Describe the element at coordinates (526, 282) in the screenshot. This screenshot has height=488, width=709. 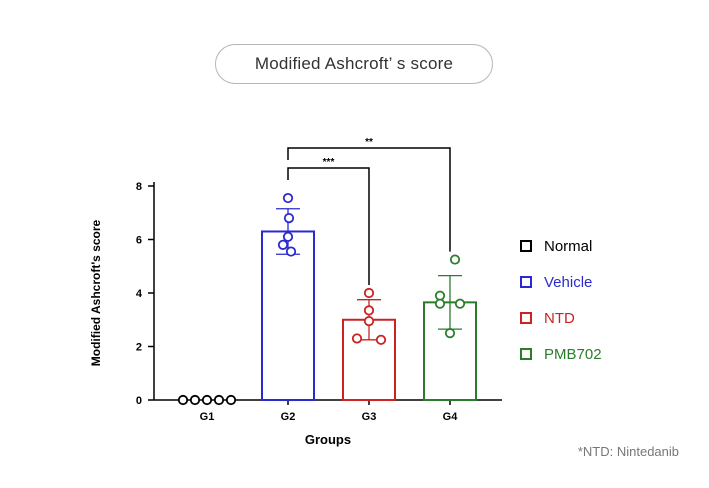
I see `legend-swatch-vehicle` at that location.